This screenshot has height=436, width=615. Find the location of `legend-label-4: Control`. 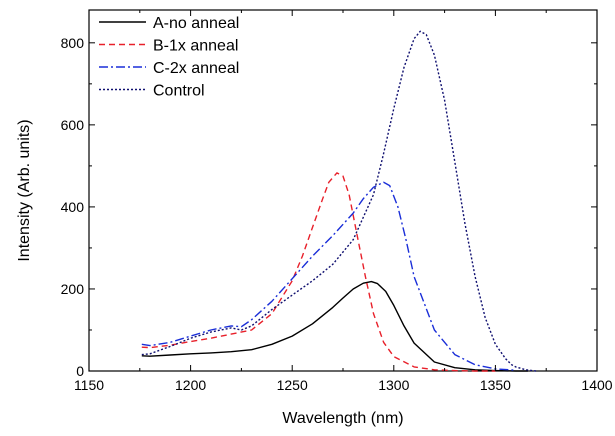

legend-label-4: Control is located at coordinates (179, 91).